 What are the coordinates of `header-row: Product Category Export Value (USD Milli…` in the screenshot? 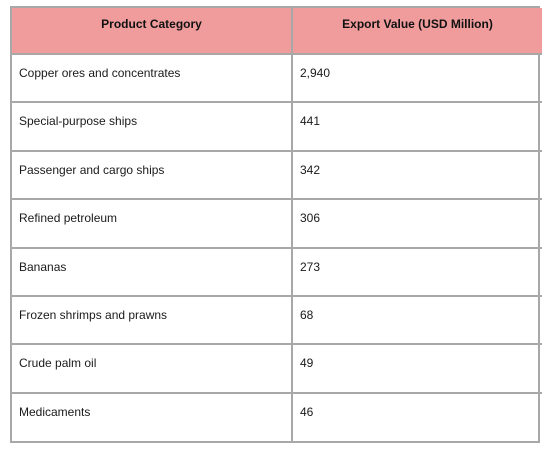 It's located at (277, 31).